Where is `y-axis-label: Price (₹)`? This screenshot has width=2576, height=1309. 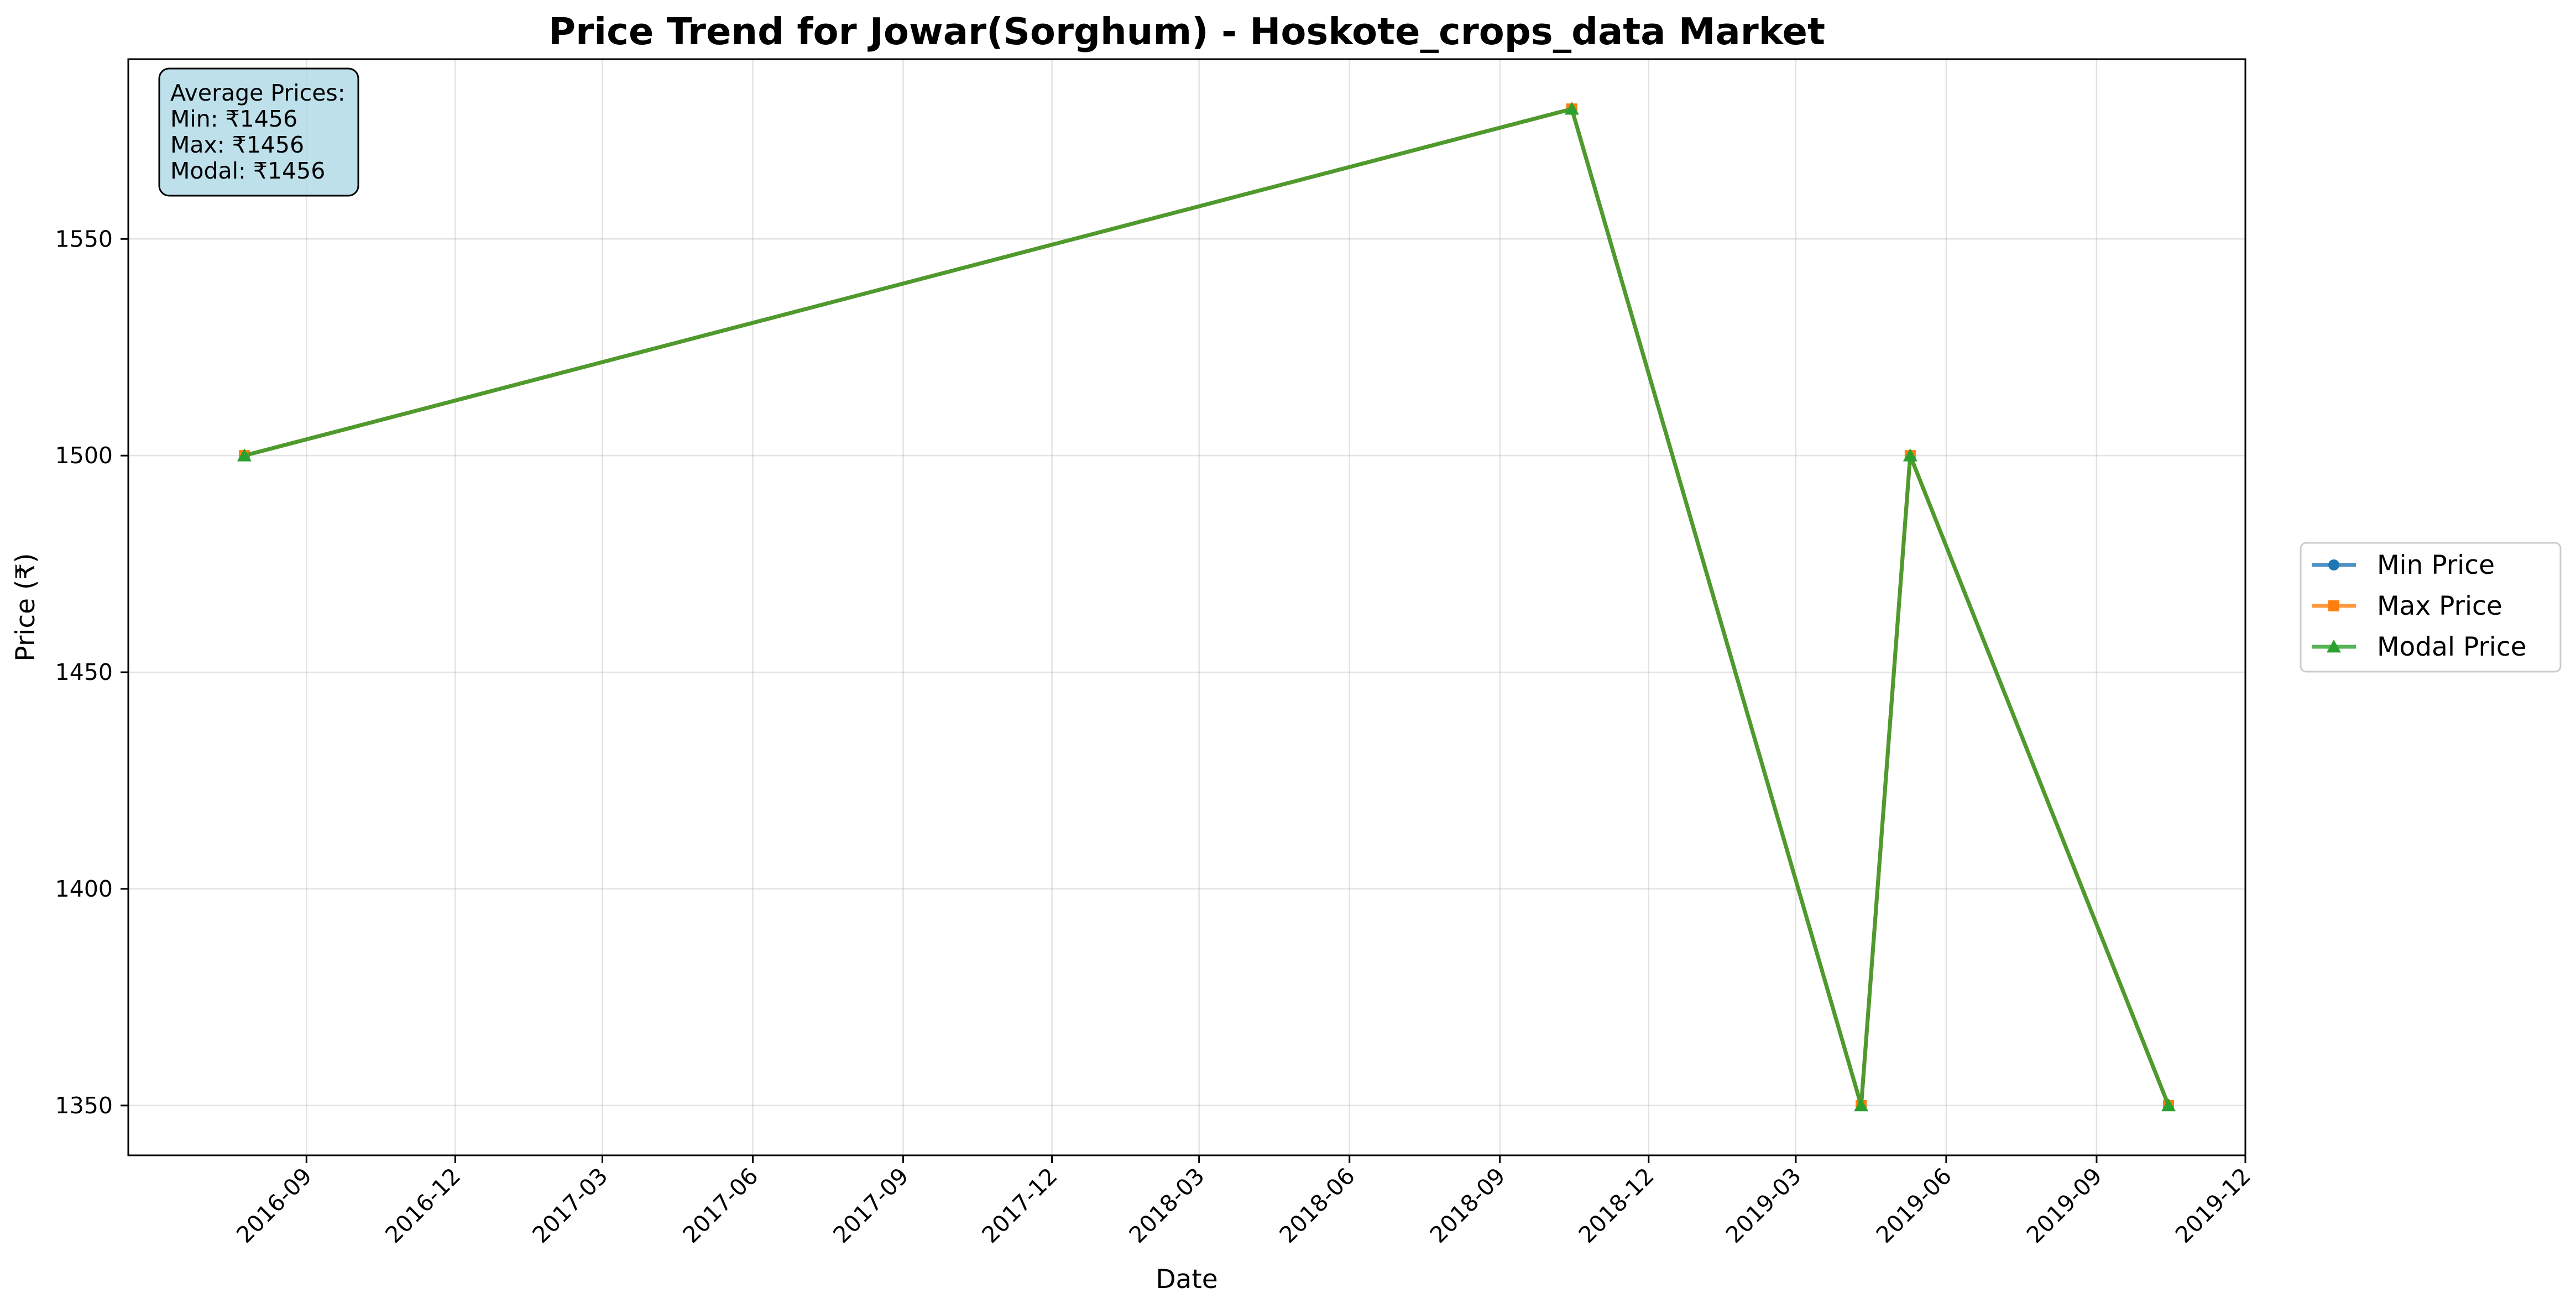 y-axis-label: Price (₹) is located at coordinates (26, 607).